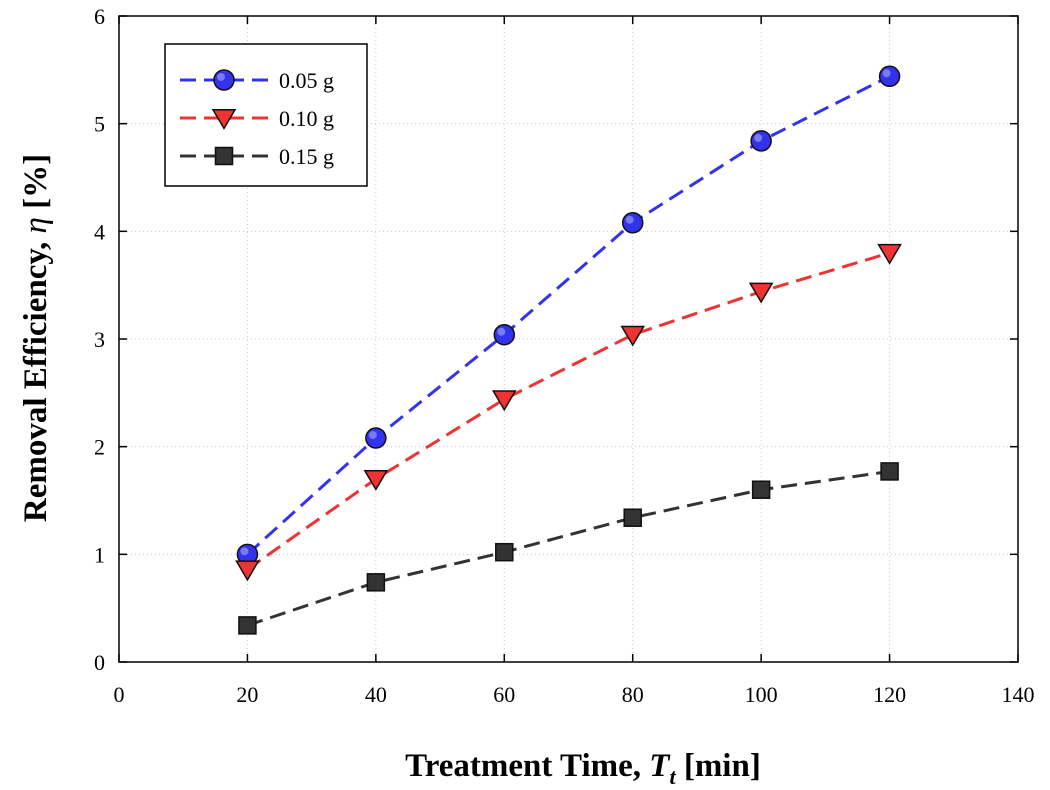 This screenshot has height=790, width=1050. I want to click on x-tick-label: 120, so click(889, 694).